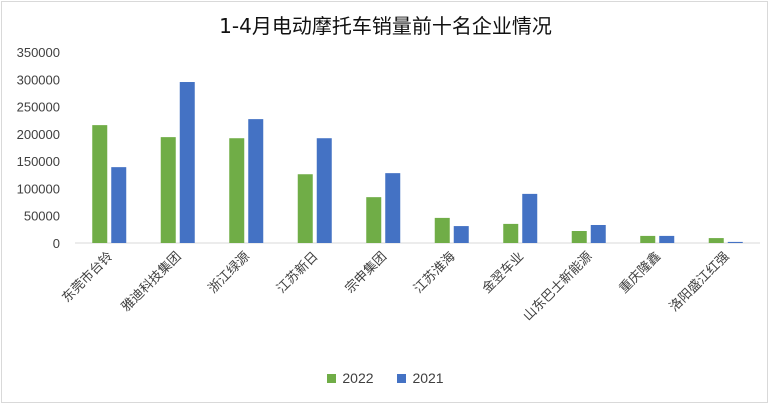 The image size is (771, 406). Describe the element at coordinates (332, 378) in the screenshot. I see `legend-swatch-2022` at that location.